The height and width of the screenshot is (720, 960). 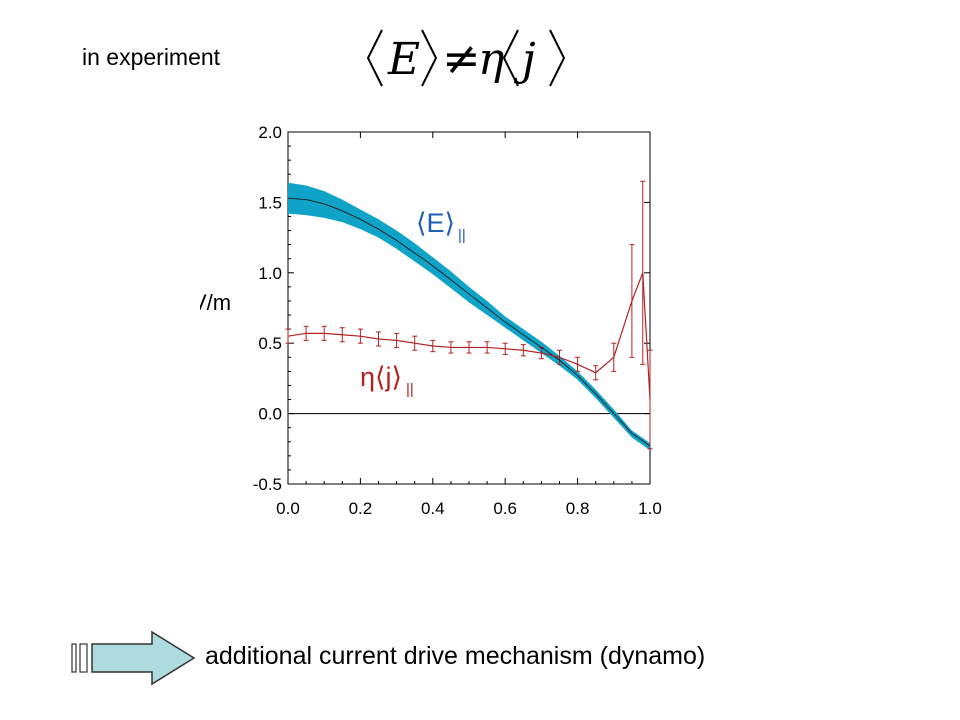 I want to click on series-e-band-area, so click(x=469, y=316).